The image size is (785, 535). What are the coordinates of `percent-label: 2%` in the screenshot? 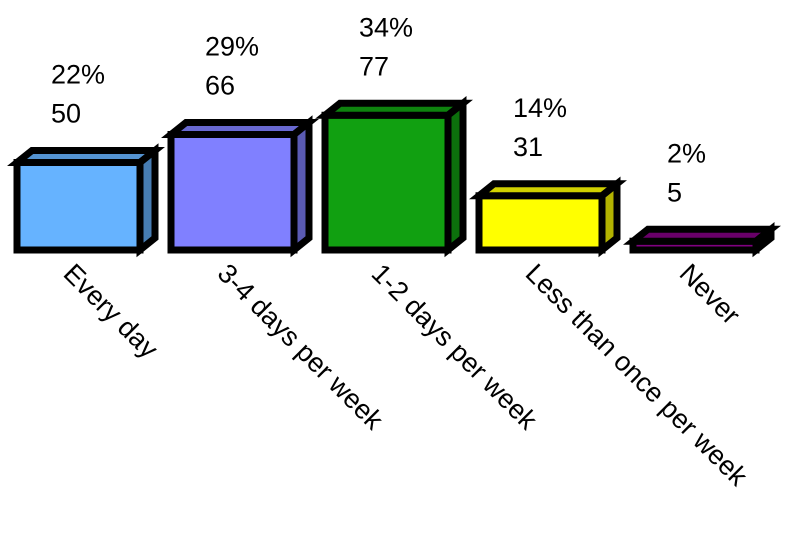 It's located at (686, 153).